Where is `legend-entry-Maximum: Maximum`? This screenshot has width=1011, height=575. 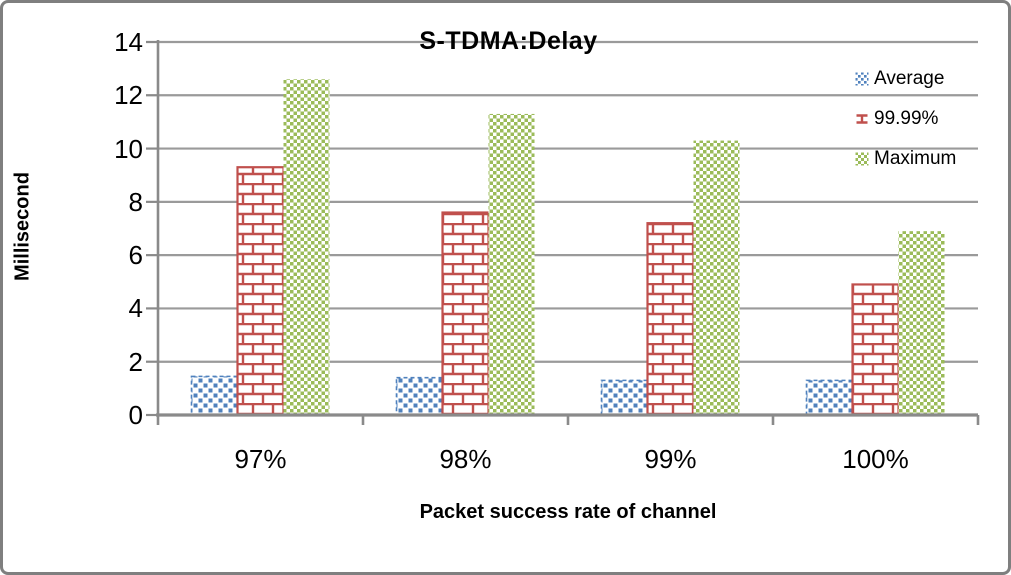 legend-entry-Maximum: Maximum is located at coordinates (905, 159).